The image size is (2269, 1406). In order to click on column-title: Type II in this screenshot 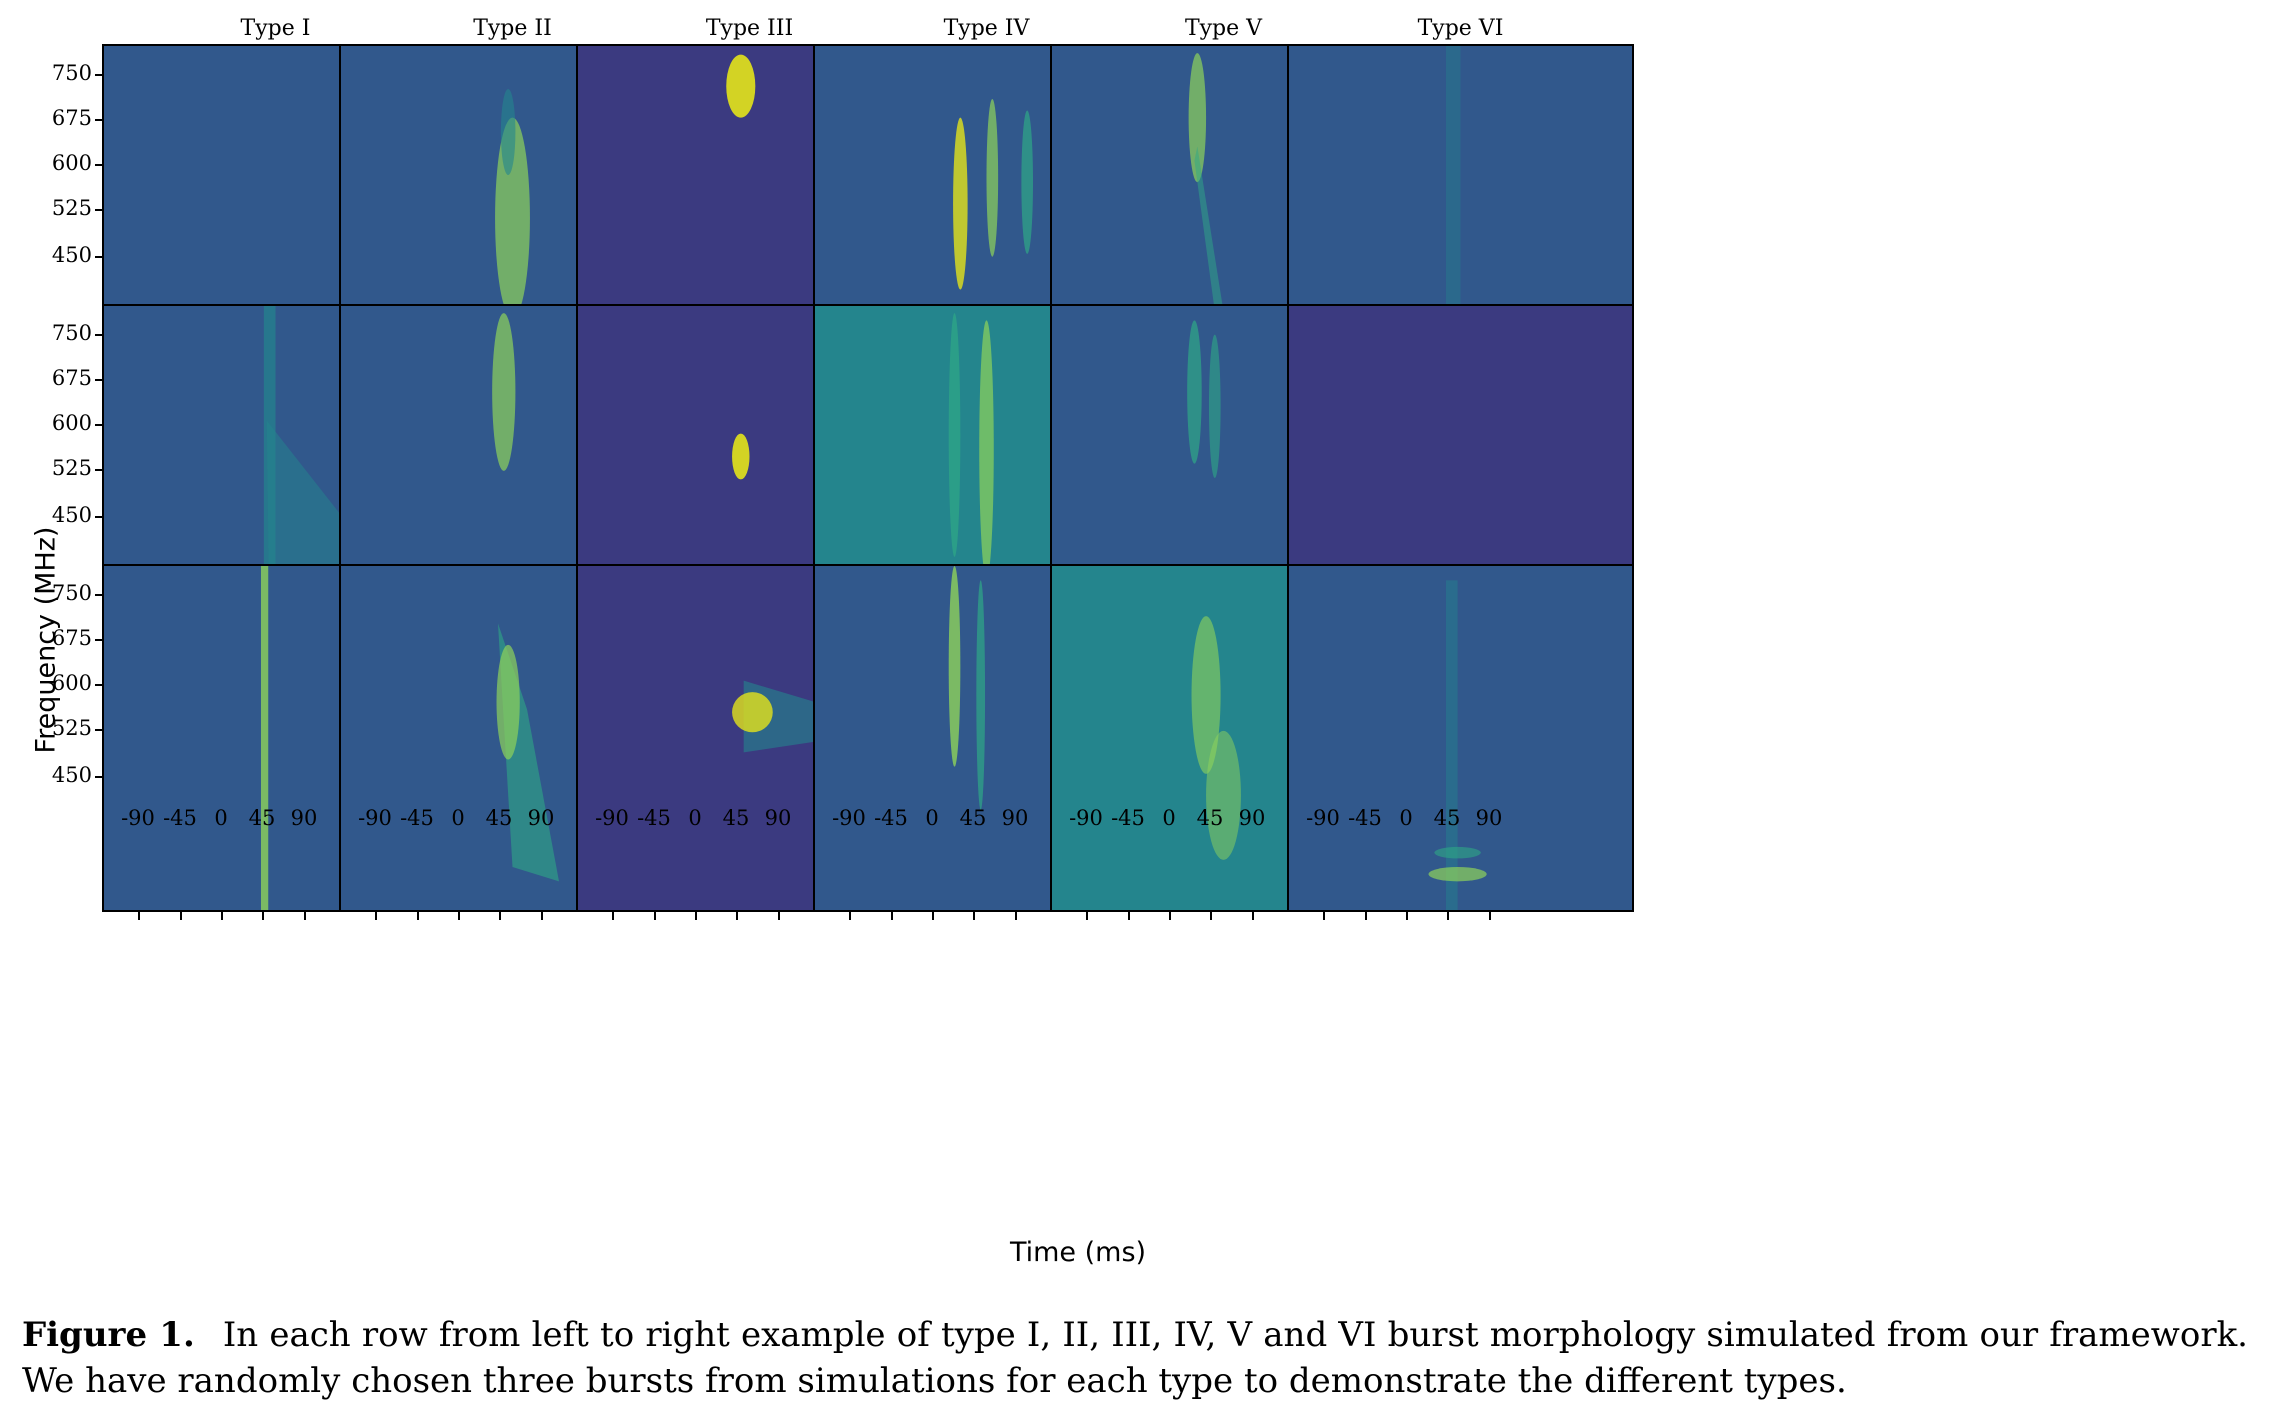, I will do `click(512, 28)`.